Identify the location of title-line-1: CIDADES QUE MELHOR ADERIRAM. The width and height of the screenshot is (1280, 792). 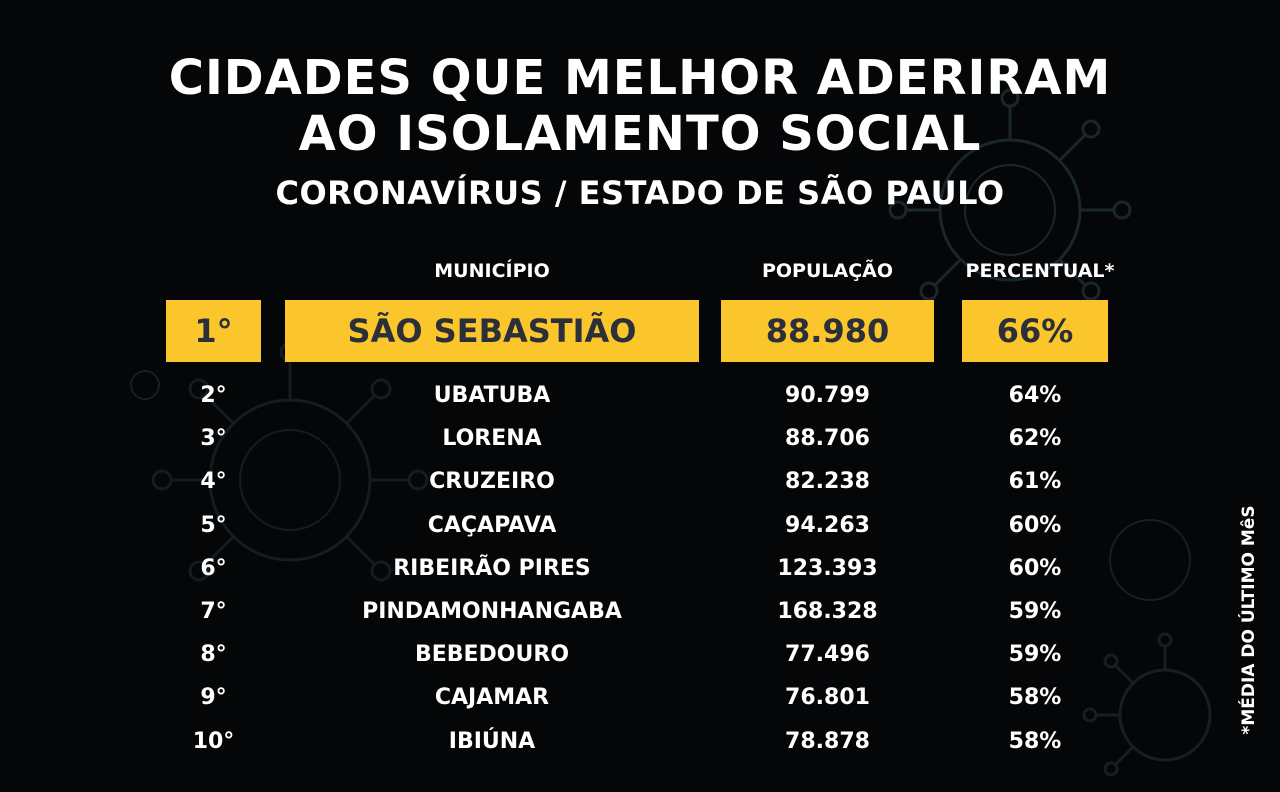
(640, 78).